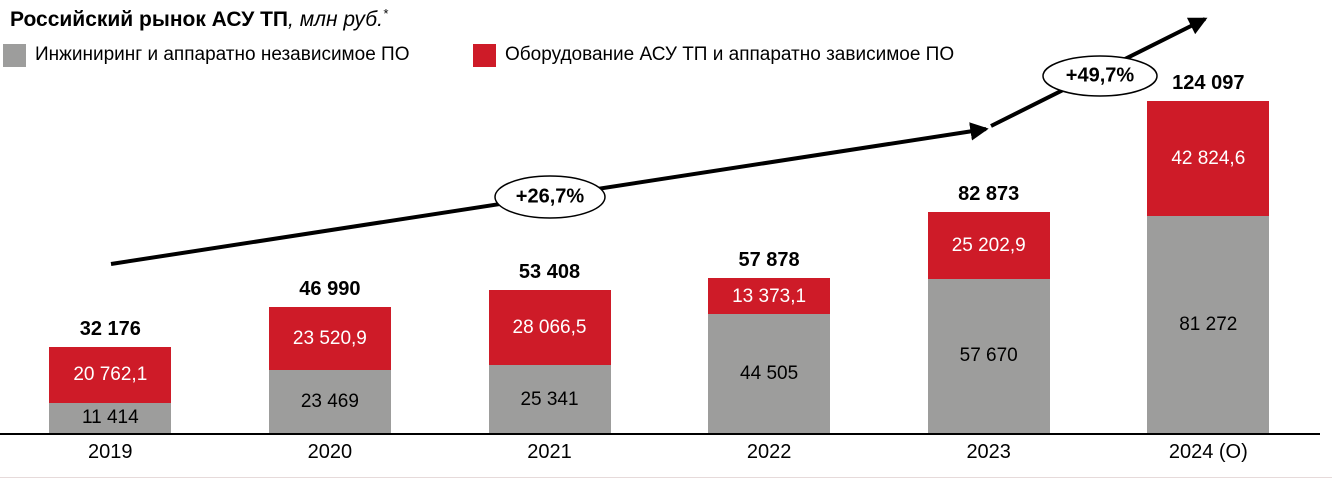 This screenshot has width=1332, height=478. Describe the element at coordinates (988, 452) in the screenshot. I see `x-axis-label-2023: 2023` at that location.